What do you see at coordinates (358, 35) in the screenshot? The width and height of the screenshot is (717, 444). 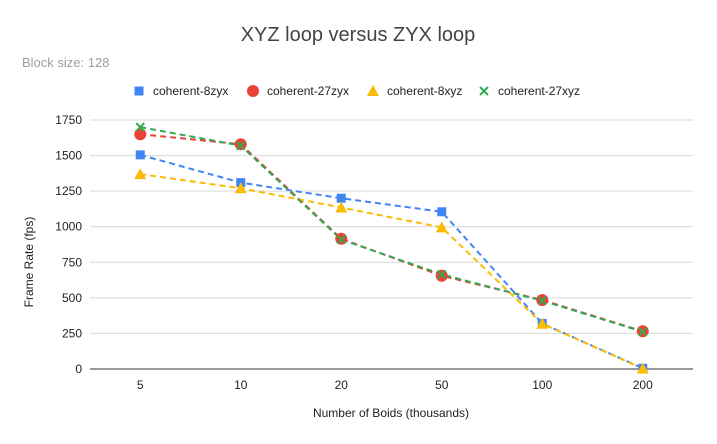 I see `chart-title: XYZ loop versus ZYX loop` at bounding box center [358, 35].